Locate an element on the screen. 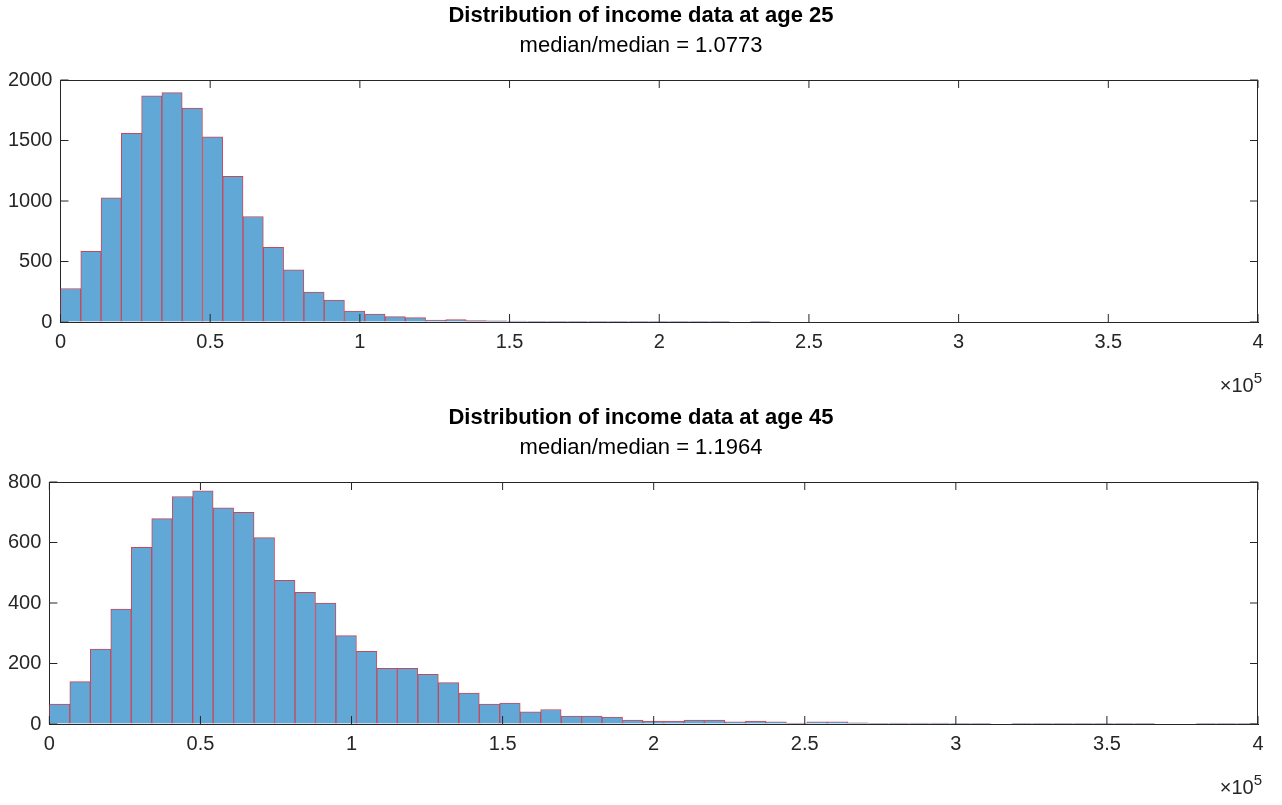 The image size is (1282, 805). y-tick-label: 200 is located at coordinates (24, 662).